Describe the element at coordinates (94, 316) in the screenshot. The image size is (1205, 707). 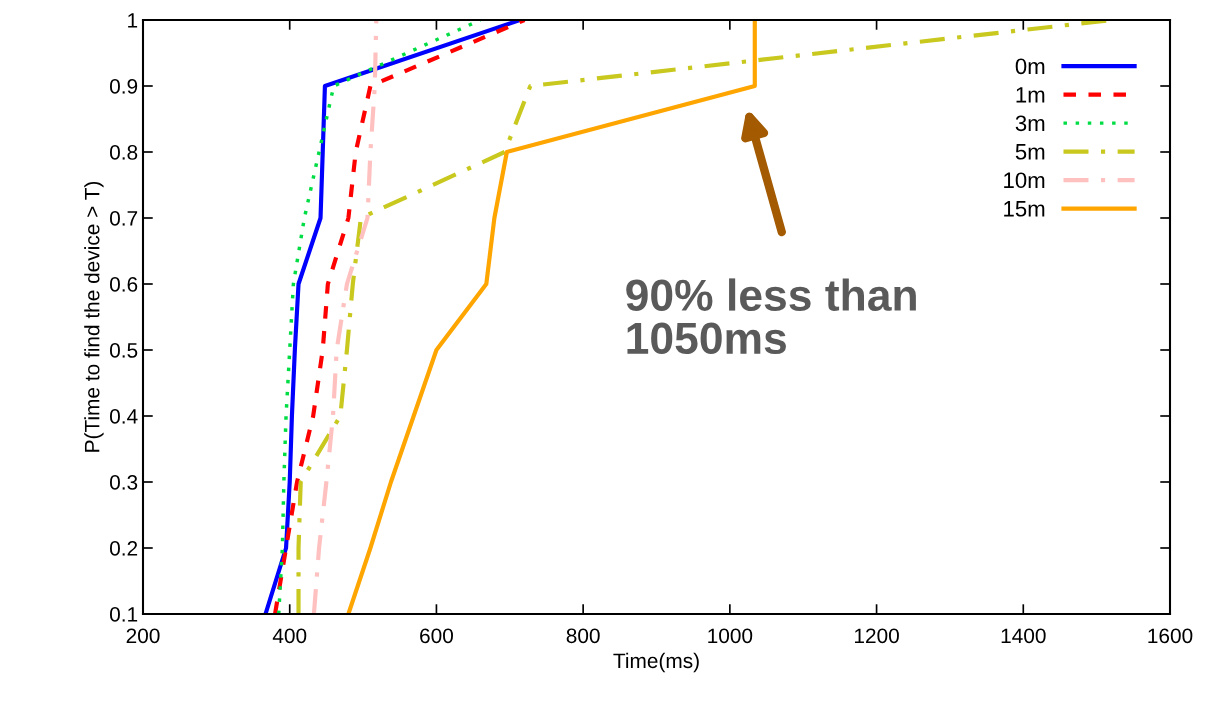
I see `y-axis-title: P(Time to find the device > T)` at that location.